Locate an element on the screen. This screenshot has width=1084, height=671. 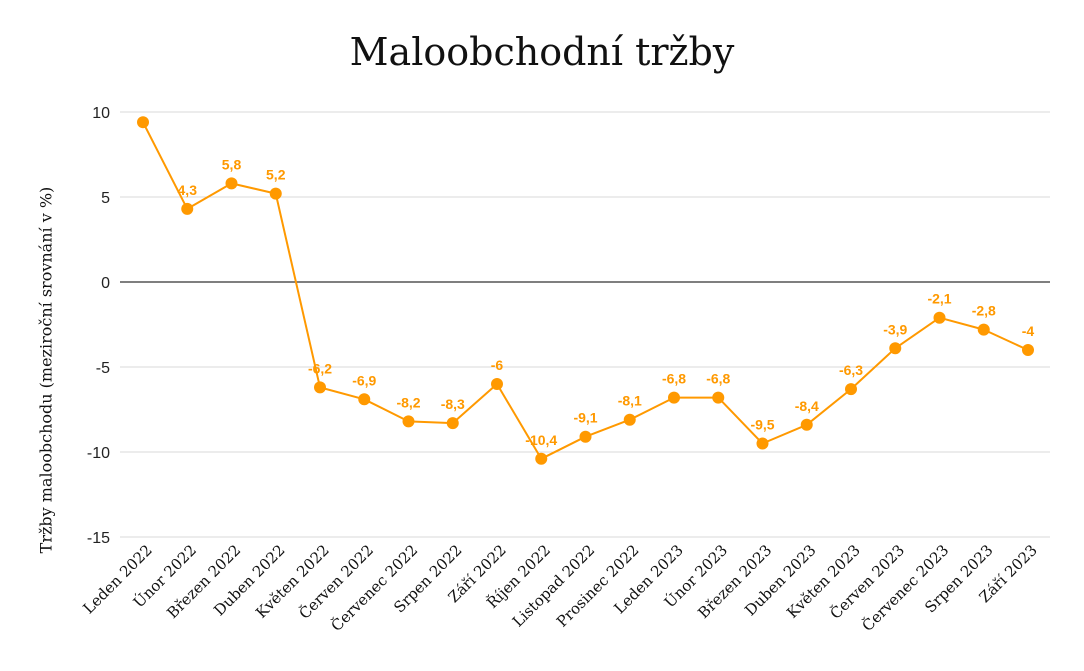
data-label: -6,9 is located at coordinates (364, 380).